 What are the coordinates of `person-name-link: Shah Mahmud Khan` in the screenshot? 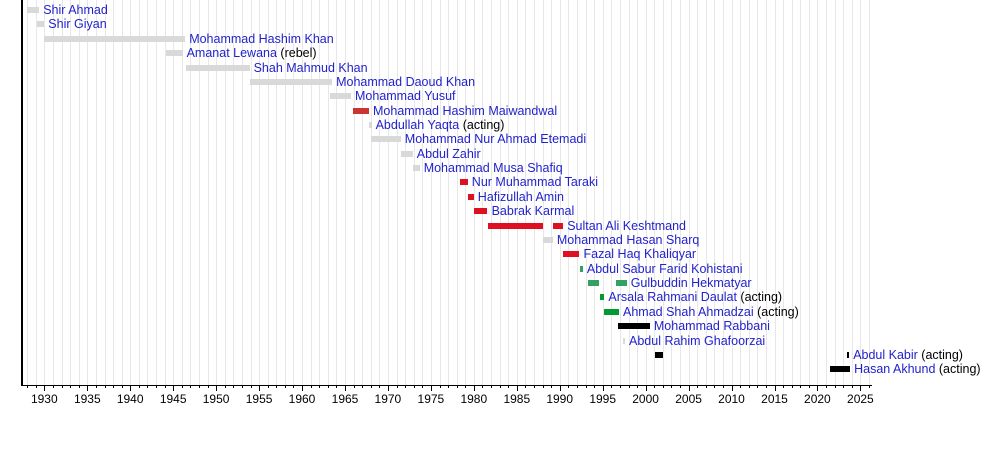 It's located at (310, 67).